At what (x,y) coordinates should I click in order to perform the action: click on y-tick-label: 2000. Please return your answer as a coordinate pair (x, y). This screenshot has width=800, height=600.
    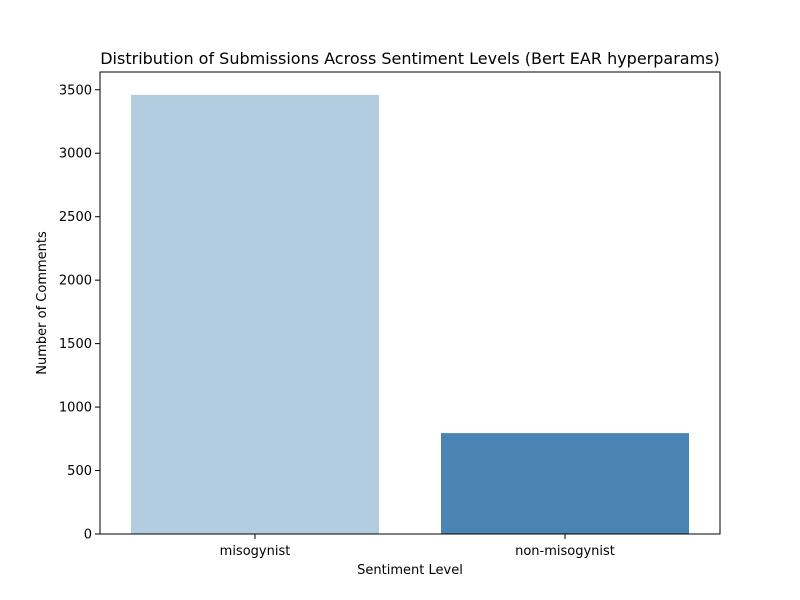
    Looking at the image, I should click on (75, 281).